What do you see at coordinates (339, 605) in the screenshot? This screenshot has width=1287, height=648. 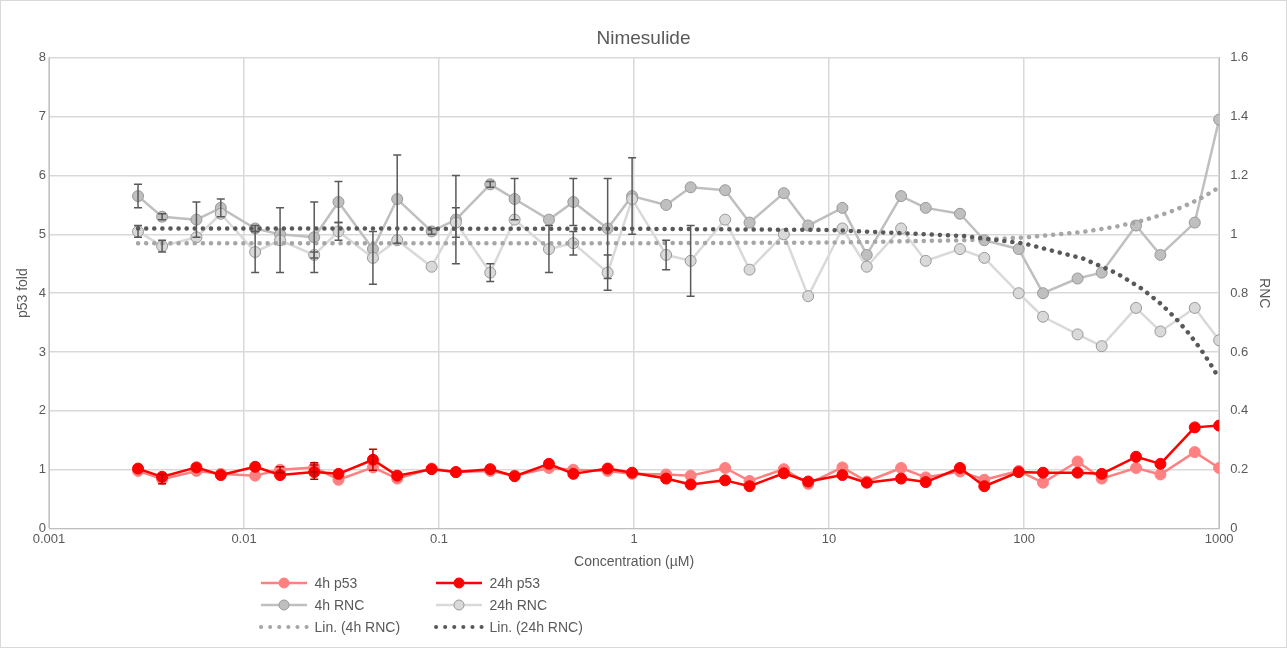 I see `legend-label: 4h RNC` at bounding box center [339, 605].